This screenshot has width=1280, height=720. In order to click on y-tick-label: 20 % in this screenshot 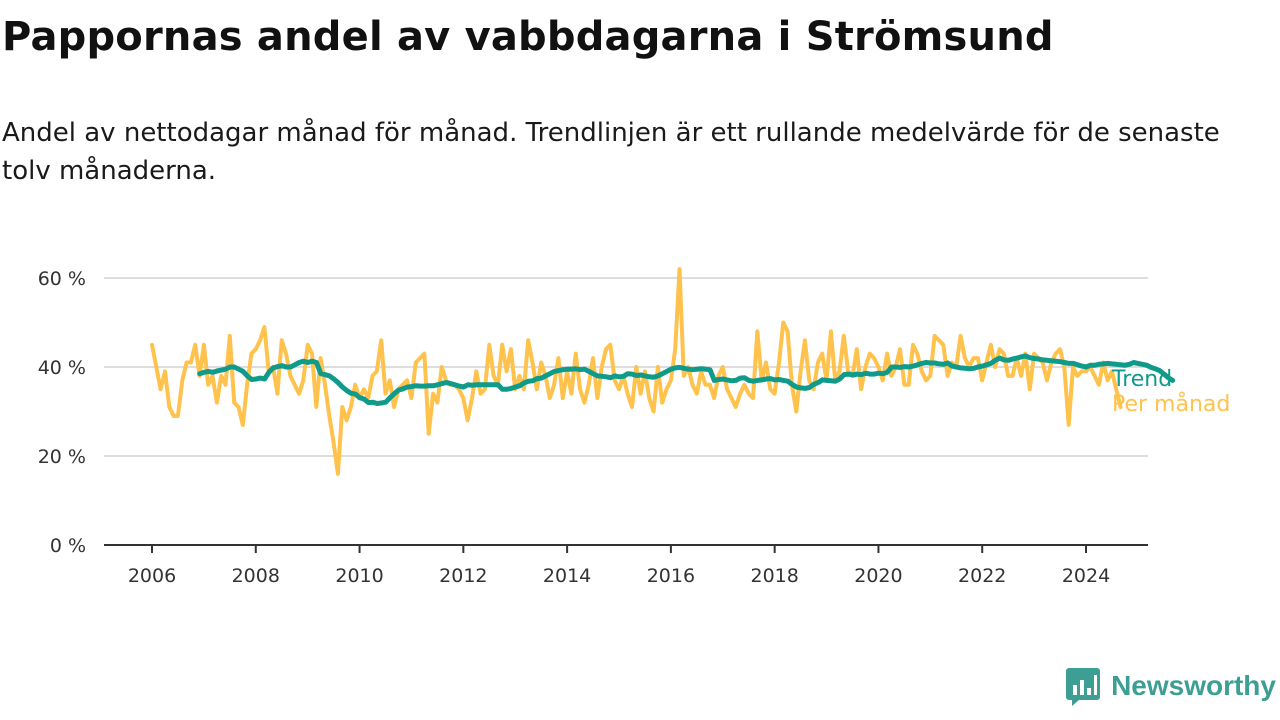, I will do `click(62, 457)`.